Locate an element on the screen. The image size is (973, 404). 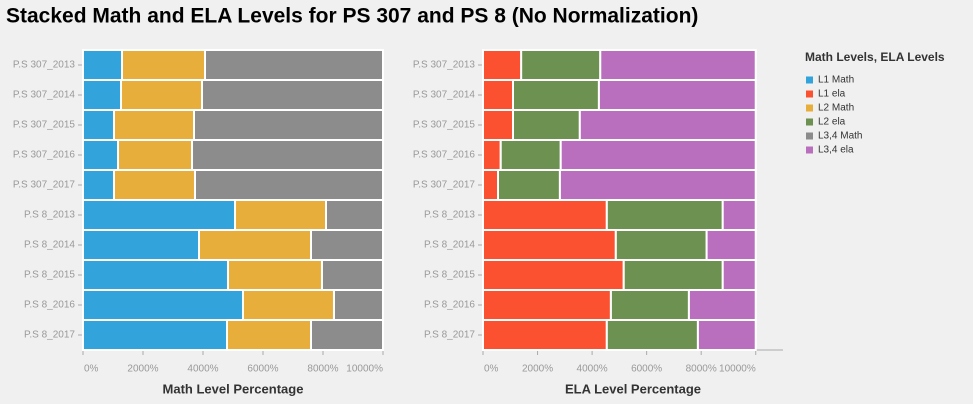
legend-label: L3,4 ela is located at coordinates (836, 150).